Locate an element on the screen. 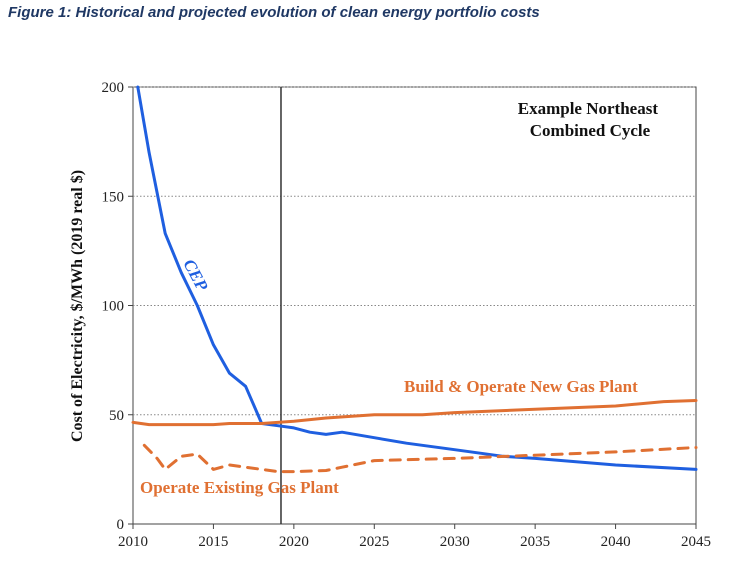  y-tick-label-0: 0 is located at coordinates (121, 525).